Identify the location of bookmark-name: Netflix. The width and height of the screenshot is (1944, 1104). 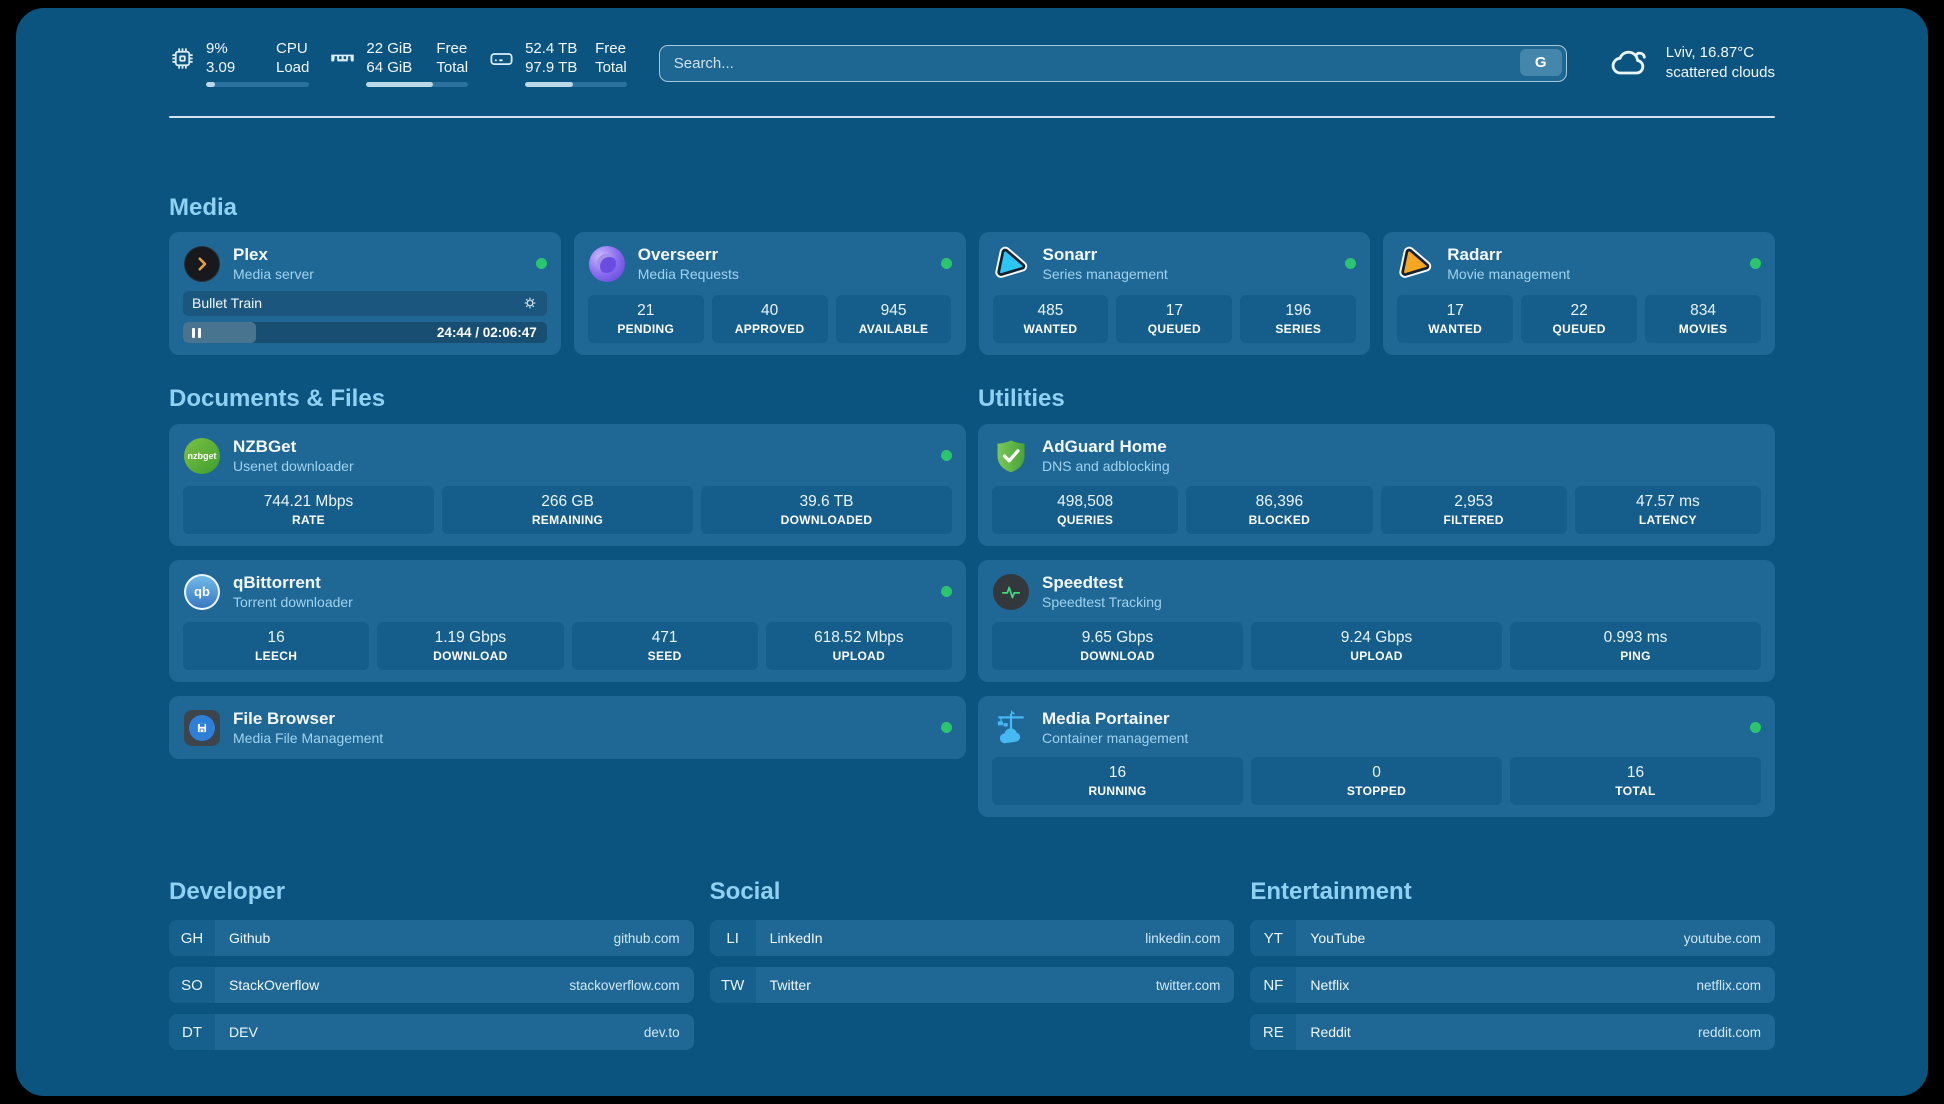
(1330, 985).